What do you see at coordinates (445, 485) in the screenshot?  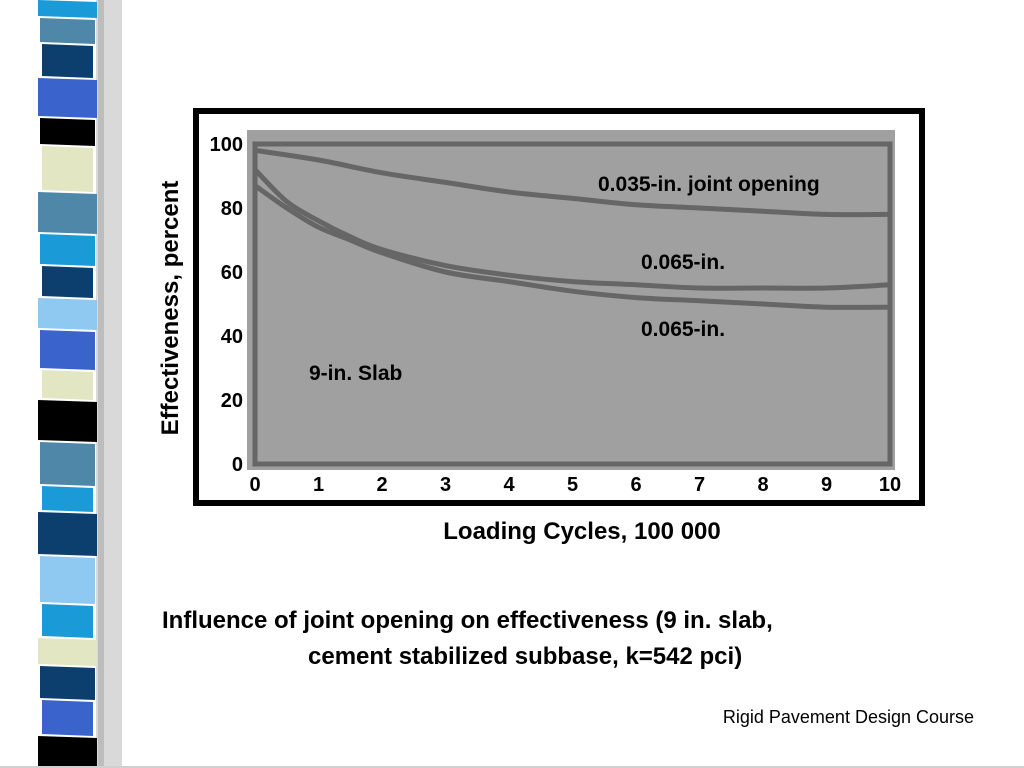 I see `x-tick-label: 3` at bounding box center [445, 485].